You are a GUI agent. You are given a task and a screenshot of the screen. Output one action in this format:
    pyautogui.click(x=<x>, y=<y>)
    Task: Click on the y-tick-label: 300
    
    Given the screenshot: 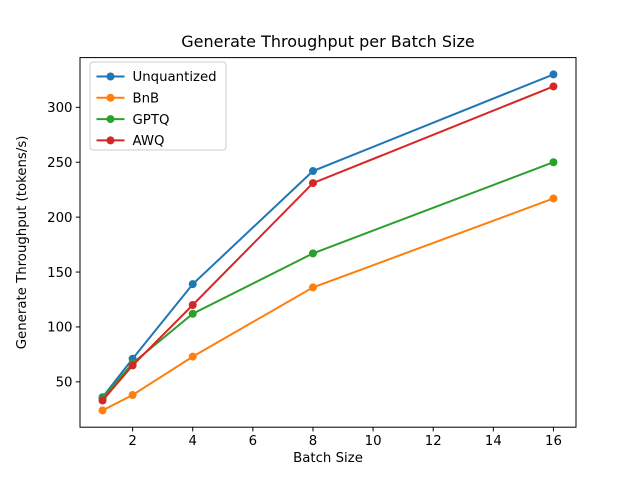 What is the action you would take?
    pyautogui.click(x=59, y=108)
    